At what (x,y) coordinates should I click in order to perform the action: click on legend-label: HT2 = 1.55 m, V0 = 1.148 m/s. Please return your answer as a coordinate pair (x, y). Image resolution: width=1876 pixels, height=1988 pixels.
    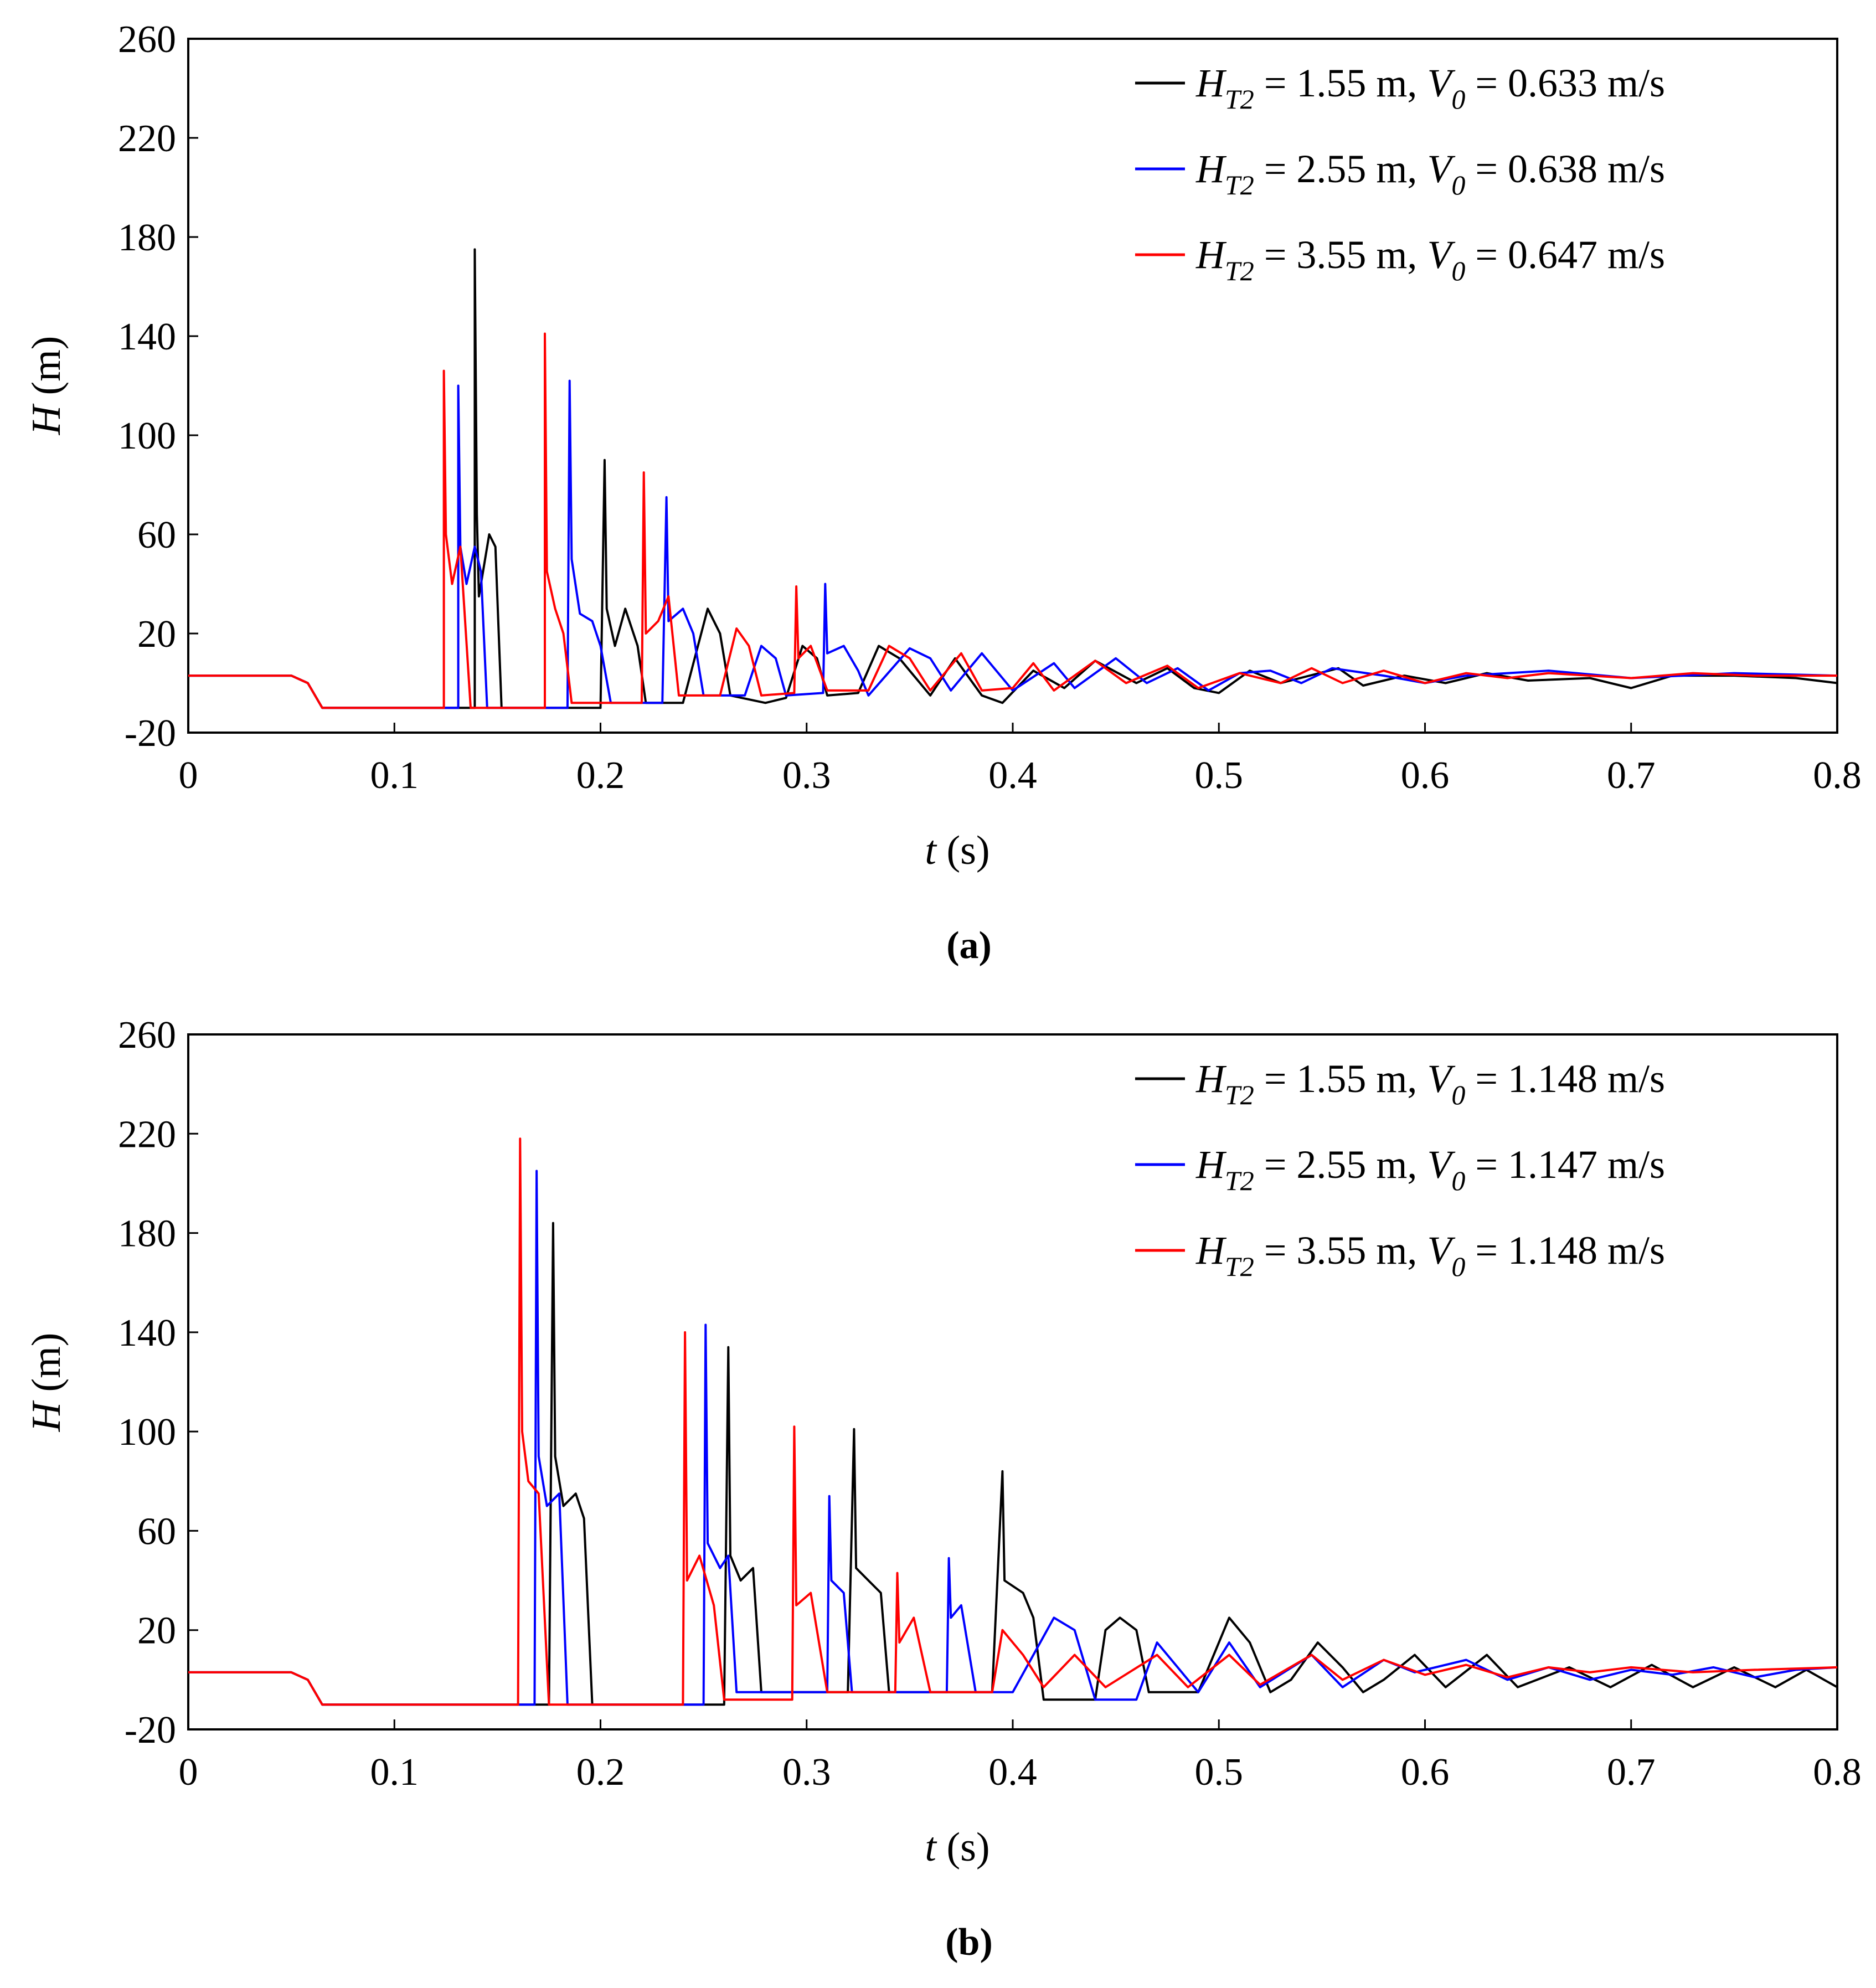
    Looking at the image, I should click on (1430, 1083).